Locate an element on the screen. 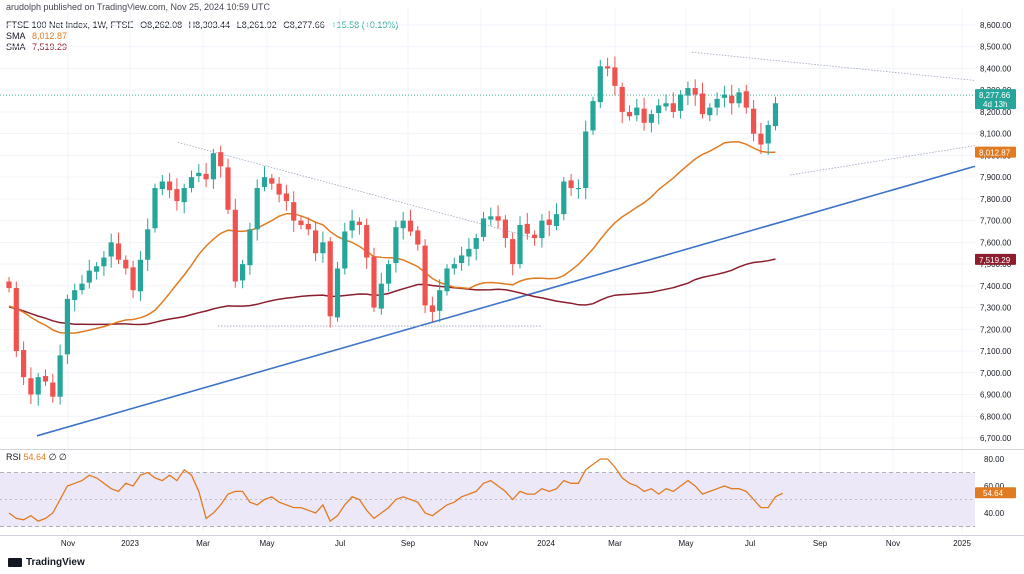  time-tick-label: Jul is located at coordinates (750, 543).